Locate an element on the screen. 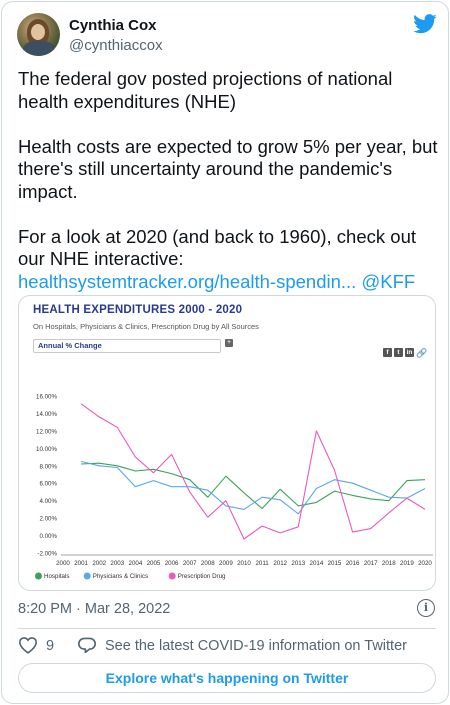 This screenshot has width=450, height=705. mention-link: @KFF is located at coordinates (388, 281).